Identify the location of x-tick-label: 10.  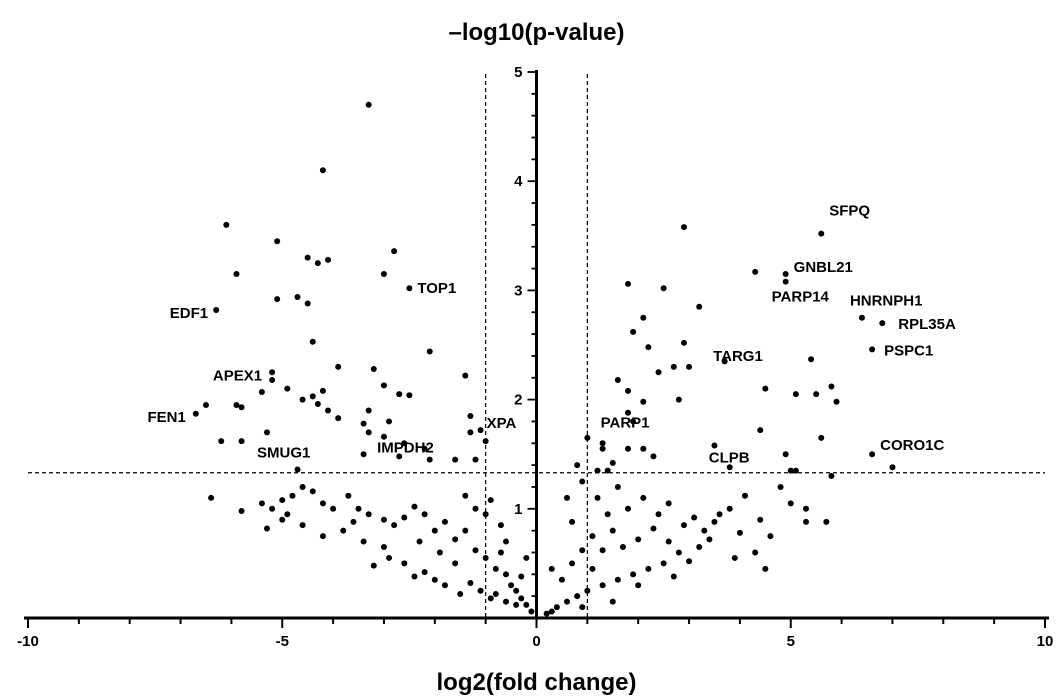
(1045, 641).